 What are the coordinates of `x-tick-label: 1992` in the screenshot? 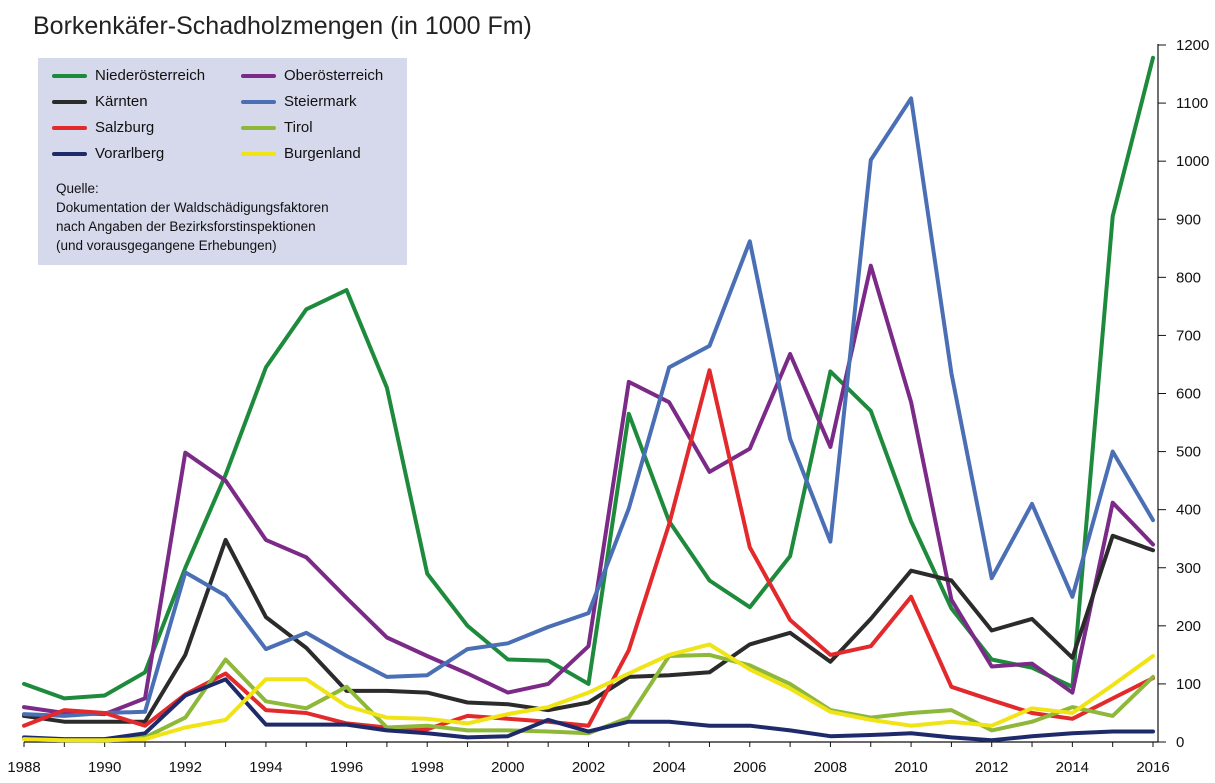 It's located at (185, 767).